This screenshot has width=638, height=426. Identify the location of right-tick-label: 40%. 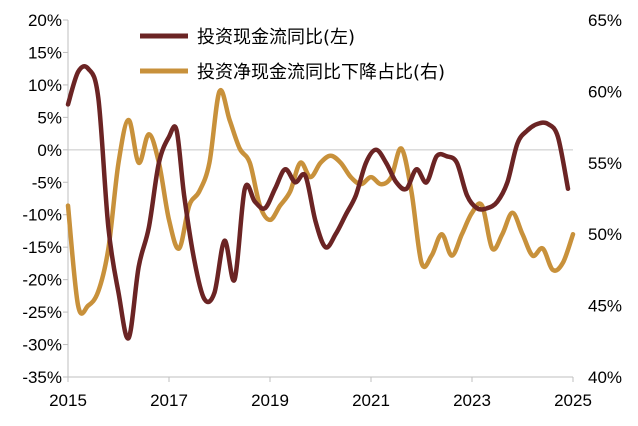
(605, 377).